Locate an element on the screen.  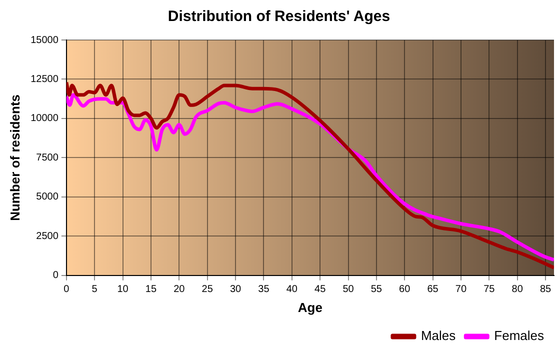
x-tick-label: 85 is located at coordinates (546, 290).